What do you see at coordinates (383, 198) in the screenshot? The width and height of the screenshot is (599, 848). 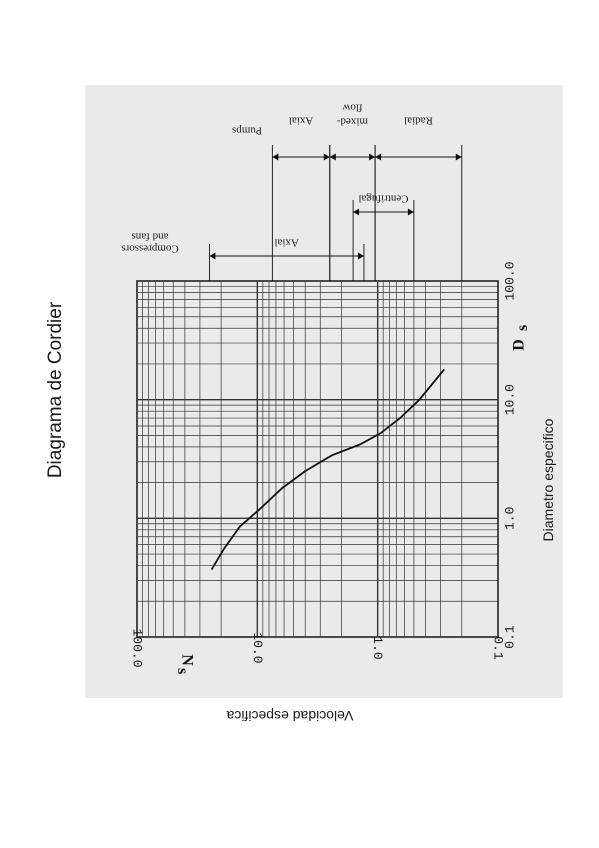 I see `region-label: Centrifugal` at bounding box center [383, 198].